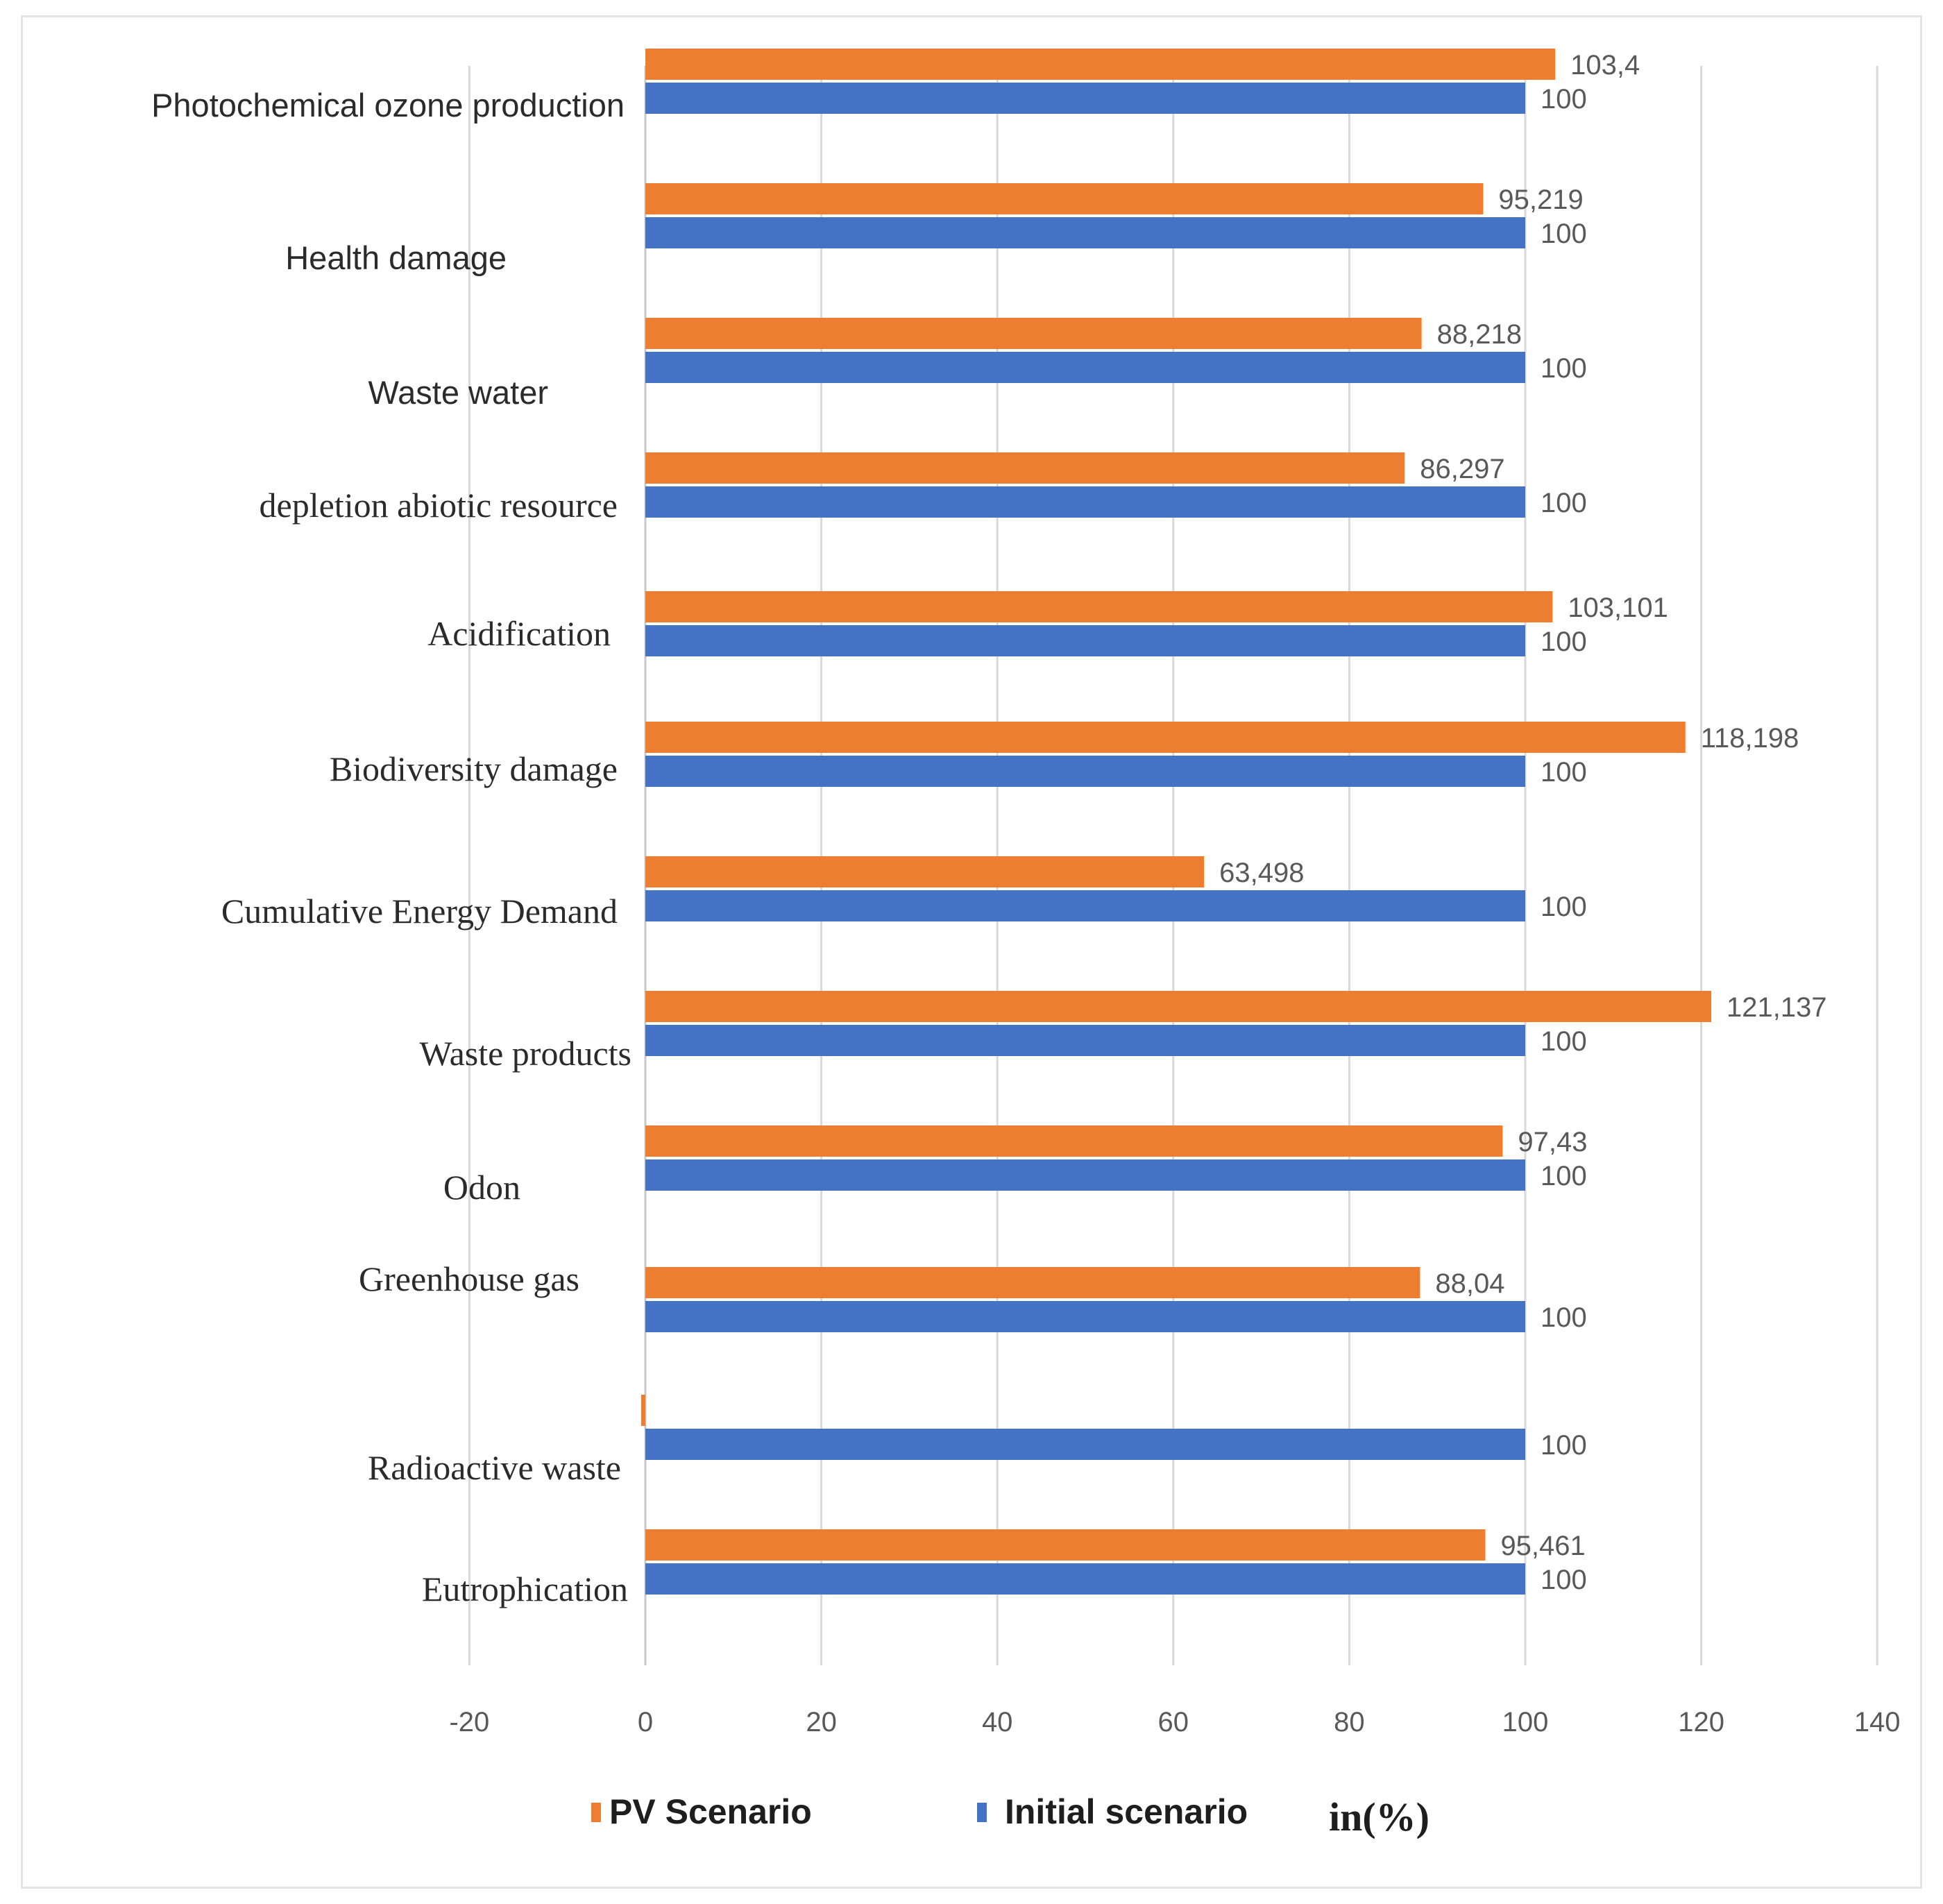  What do you see at coordinates (982, 1812) in the screenshot?
I see `legend-initial-scenario-swatch` at bounding box center [982, 1812].